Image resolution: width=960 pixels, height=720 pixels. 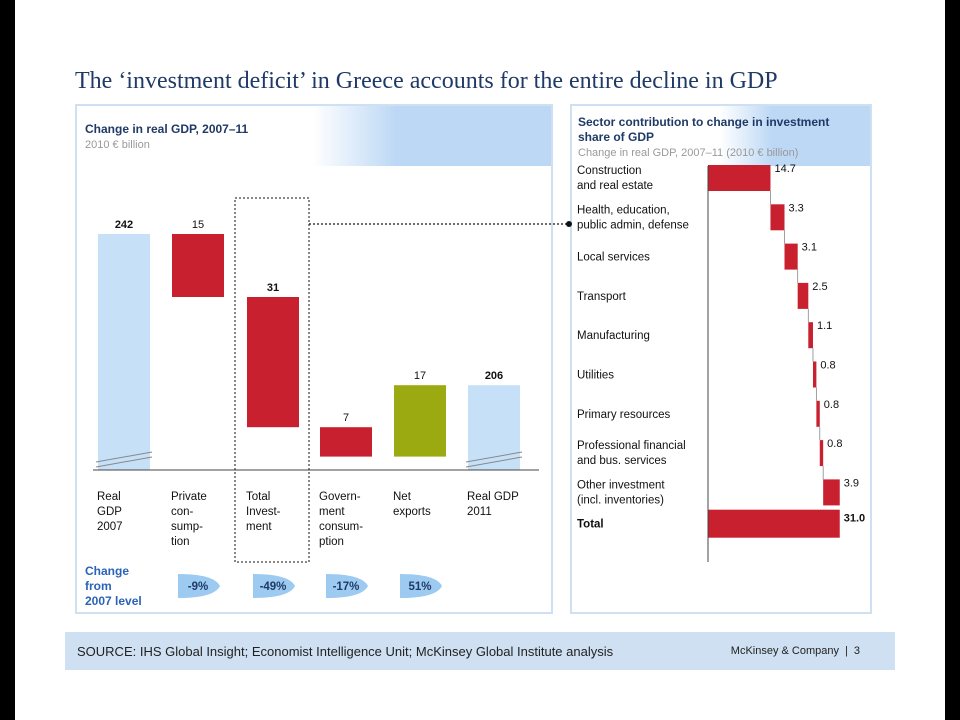 What do you see at coordinates (346, 418) in the screenshot?
I see `waterfall-value-label: 7` at bounding box center [346, 418].